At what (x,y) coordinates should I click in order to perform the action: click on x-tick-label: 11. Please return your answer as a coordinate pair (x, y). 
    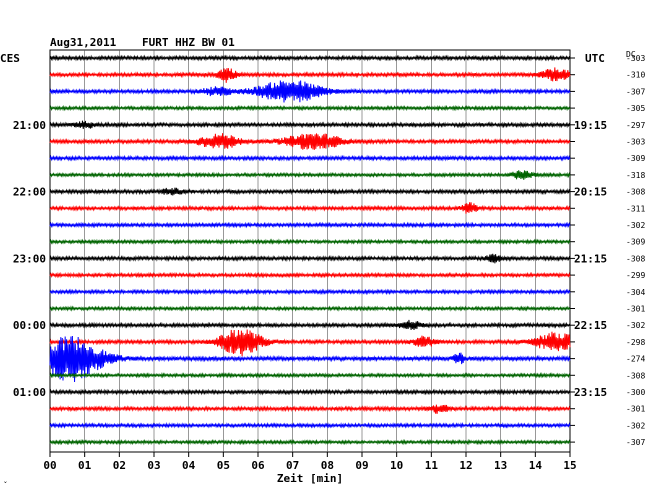
    Looking at the image, I should click on (432, 465).